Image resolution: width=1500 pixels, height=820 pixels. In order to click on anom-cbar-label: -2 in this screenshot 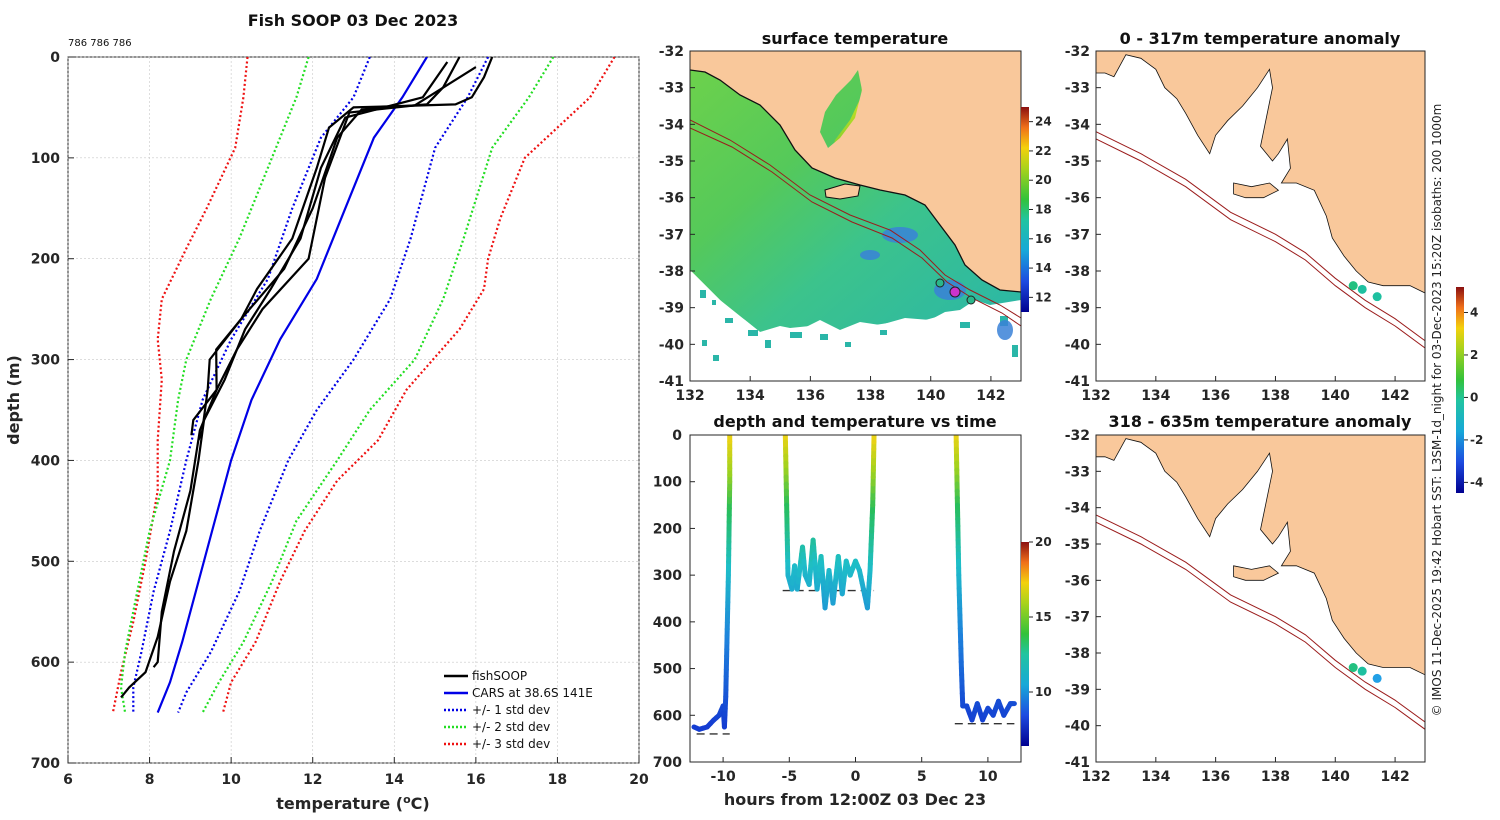, I will do `click(1476, 440)`.